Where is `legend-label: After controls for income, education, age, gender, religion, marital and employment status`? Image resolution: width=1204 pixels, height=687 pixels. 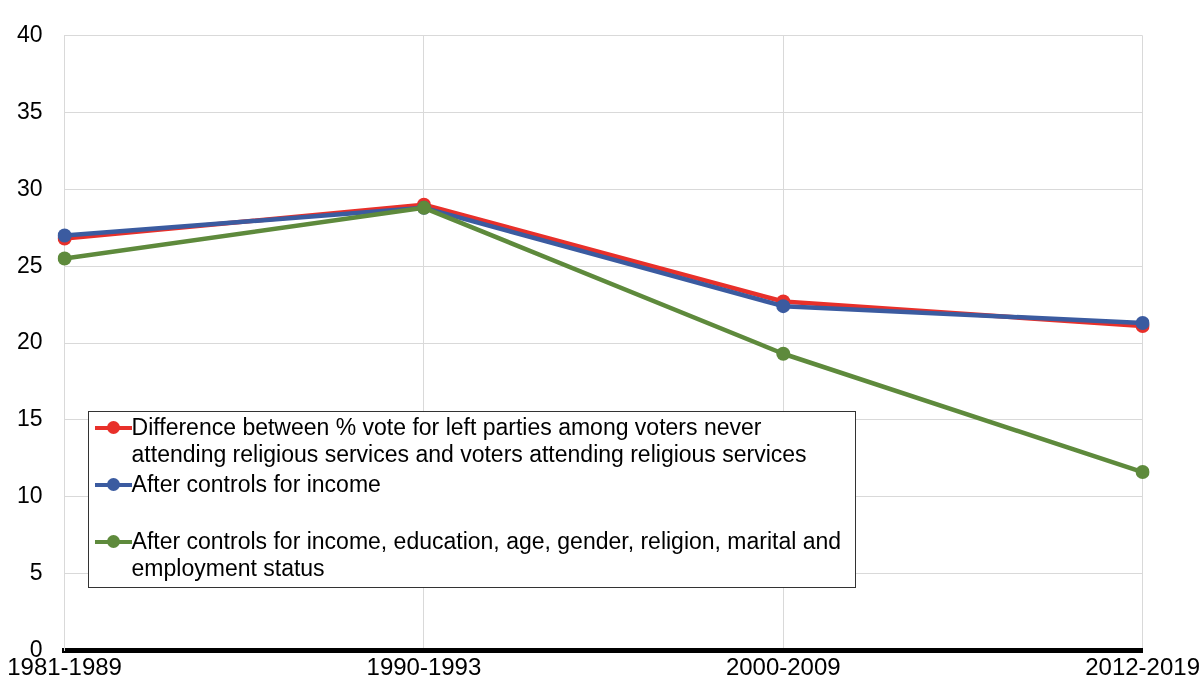
legend-label: After controls for income, education, age, gender, religion, marital and employment status is located at coordinates (487, 555).